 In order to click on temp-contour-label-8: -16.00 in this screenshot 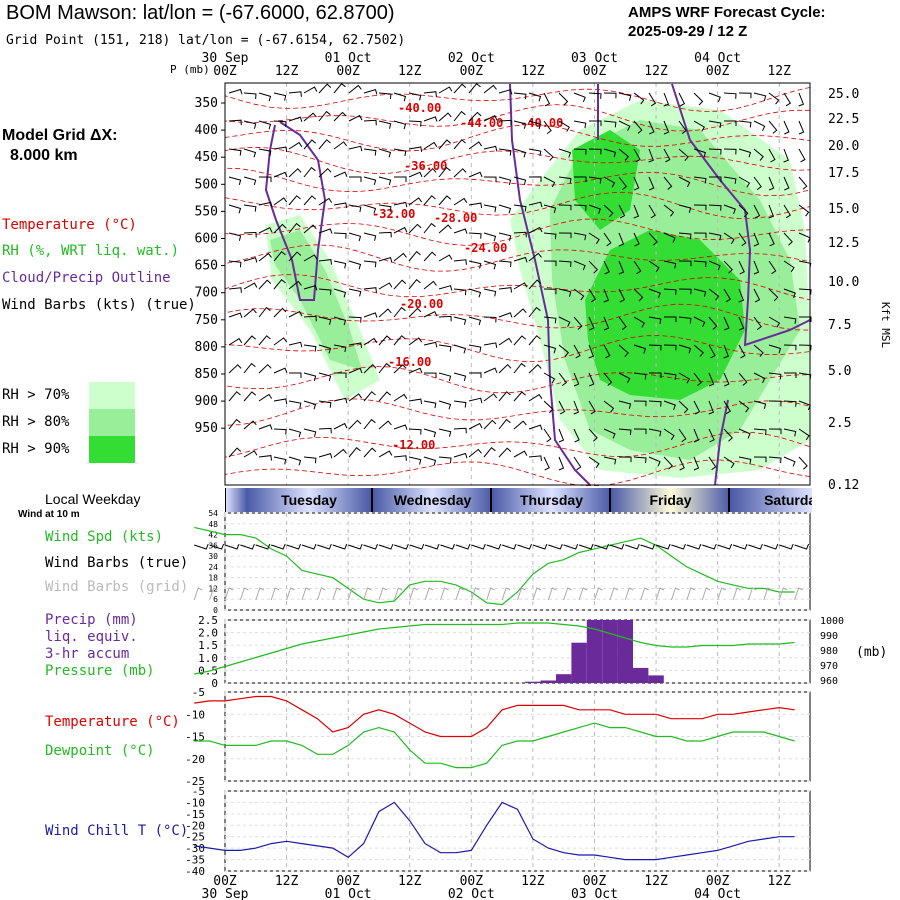, I will do `click(409, 362)`.